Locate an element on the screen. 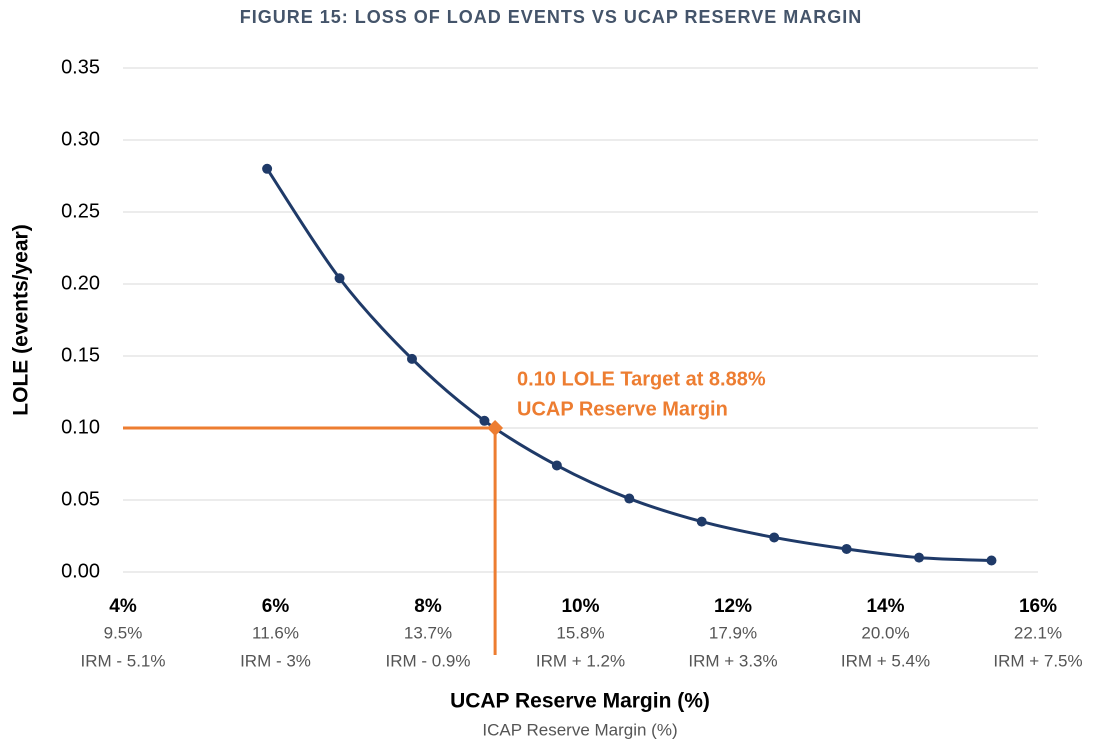  x-tick-label: 12% is located at coordinates (733, 606).